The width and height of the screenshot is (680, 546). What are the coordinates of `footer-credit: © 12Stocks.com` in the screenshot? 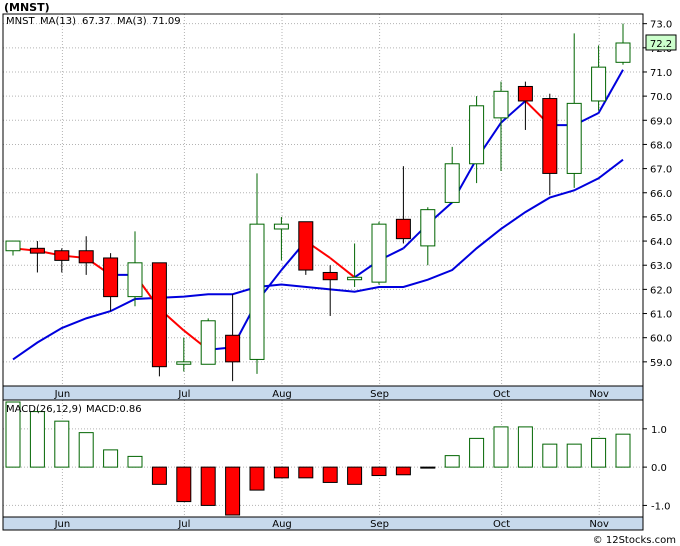 It's located at (634, 540).